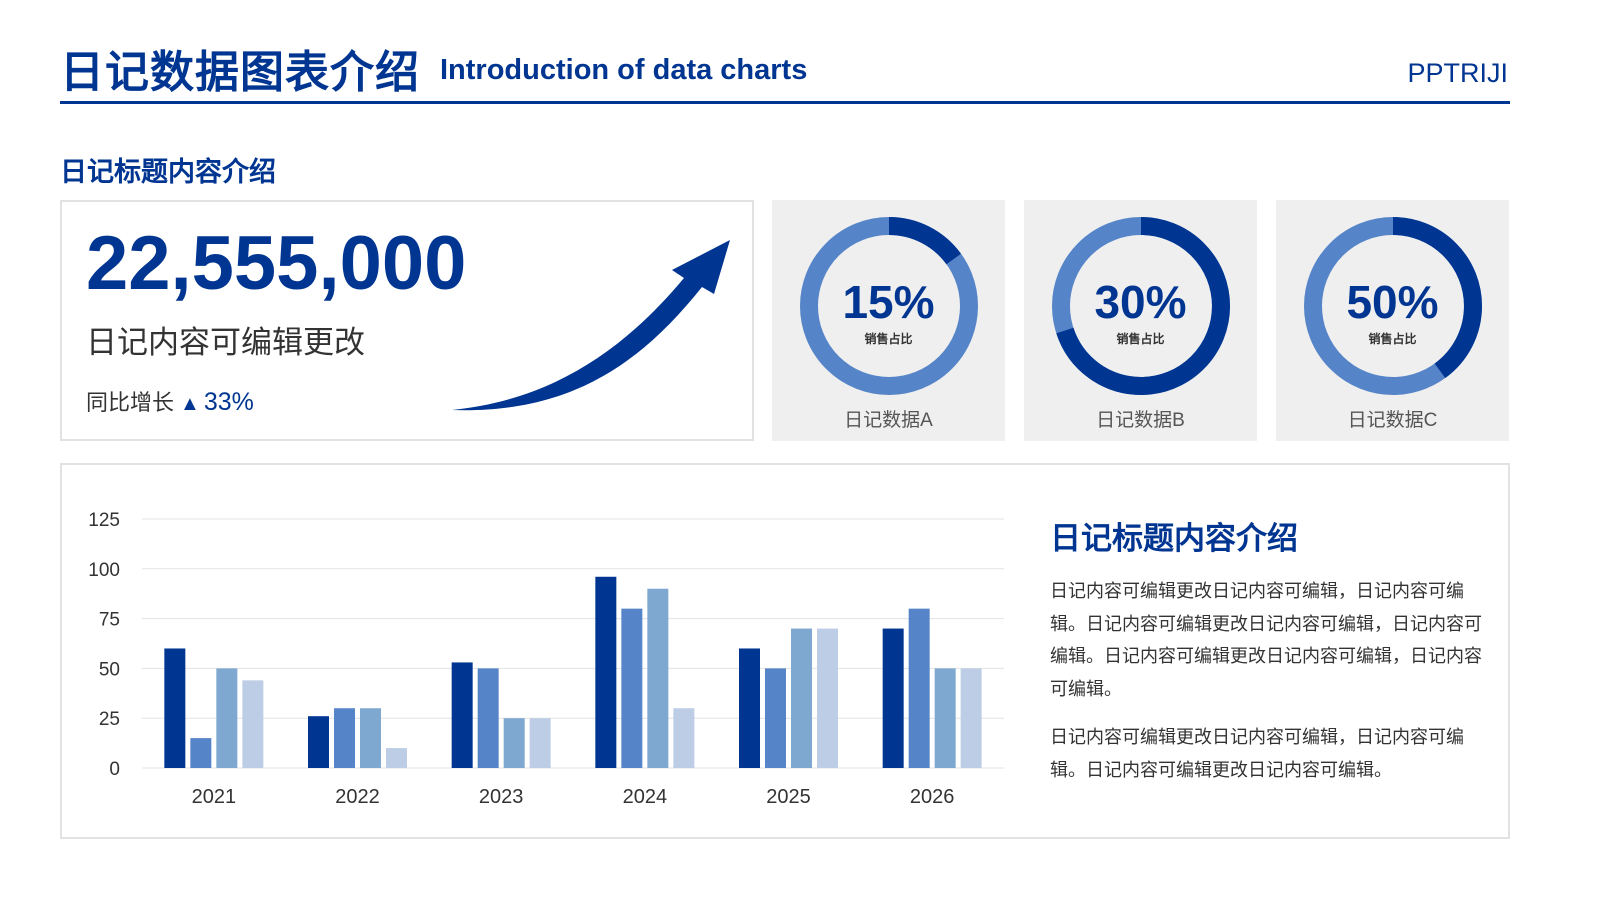 This screenshot has height=900, width=1600. What do you see at coordinates (228, 402) in the screenshot?
I see `growth-value: 33%` at bounding box center [228, 402].